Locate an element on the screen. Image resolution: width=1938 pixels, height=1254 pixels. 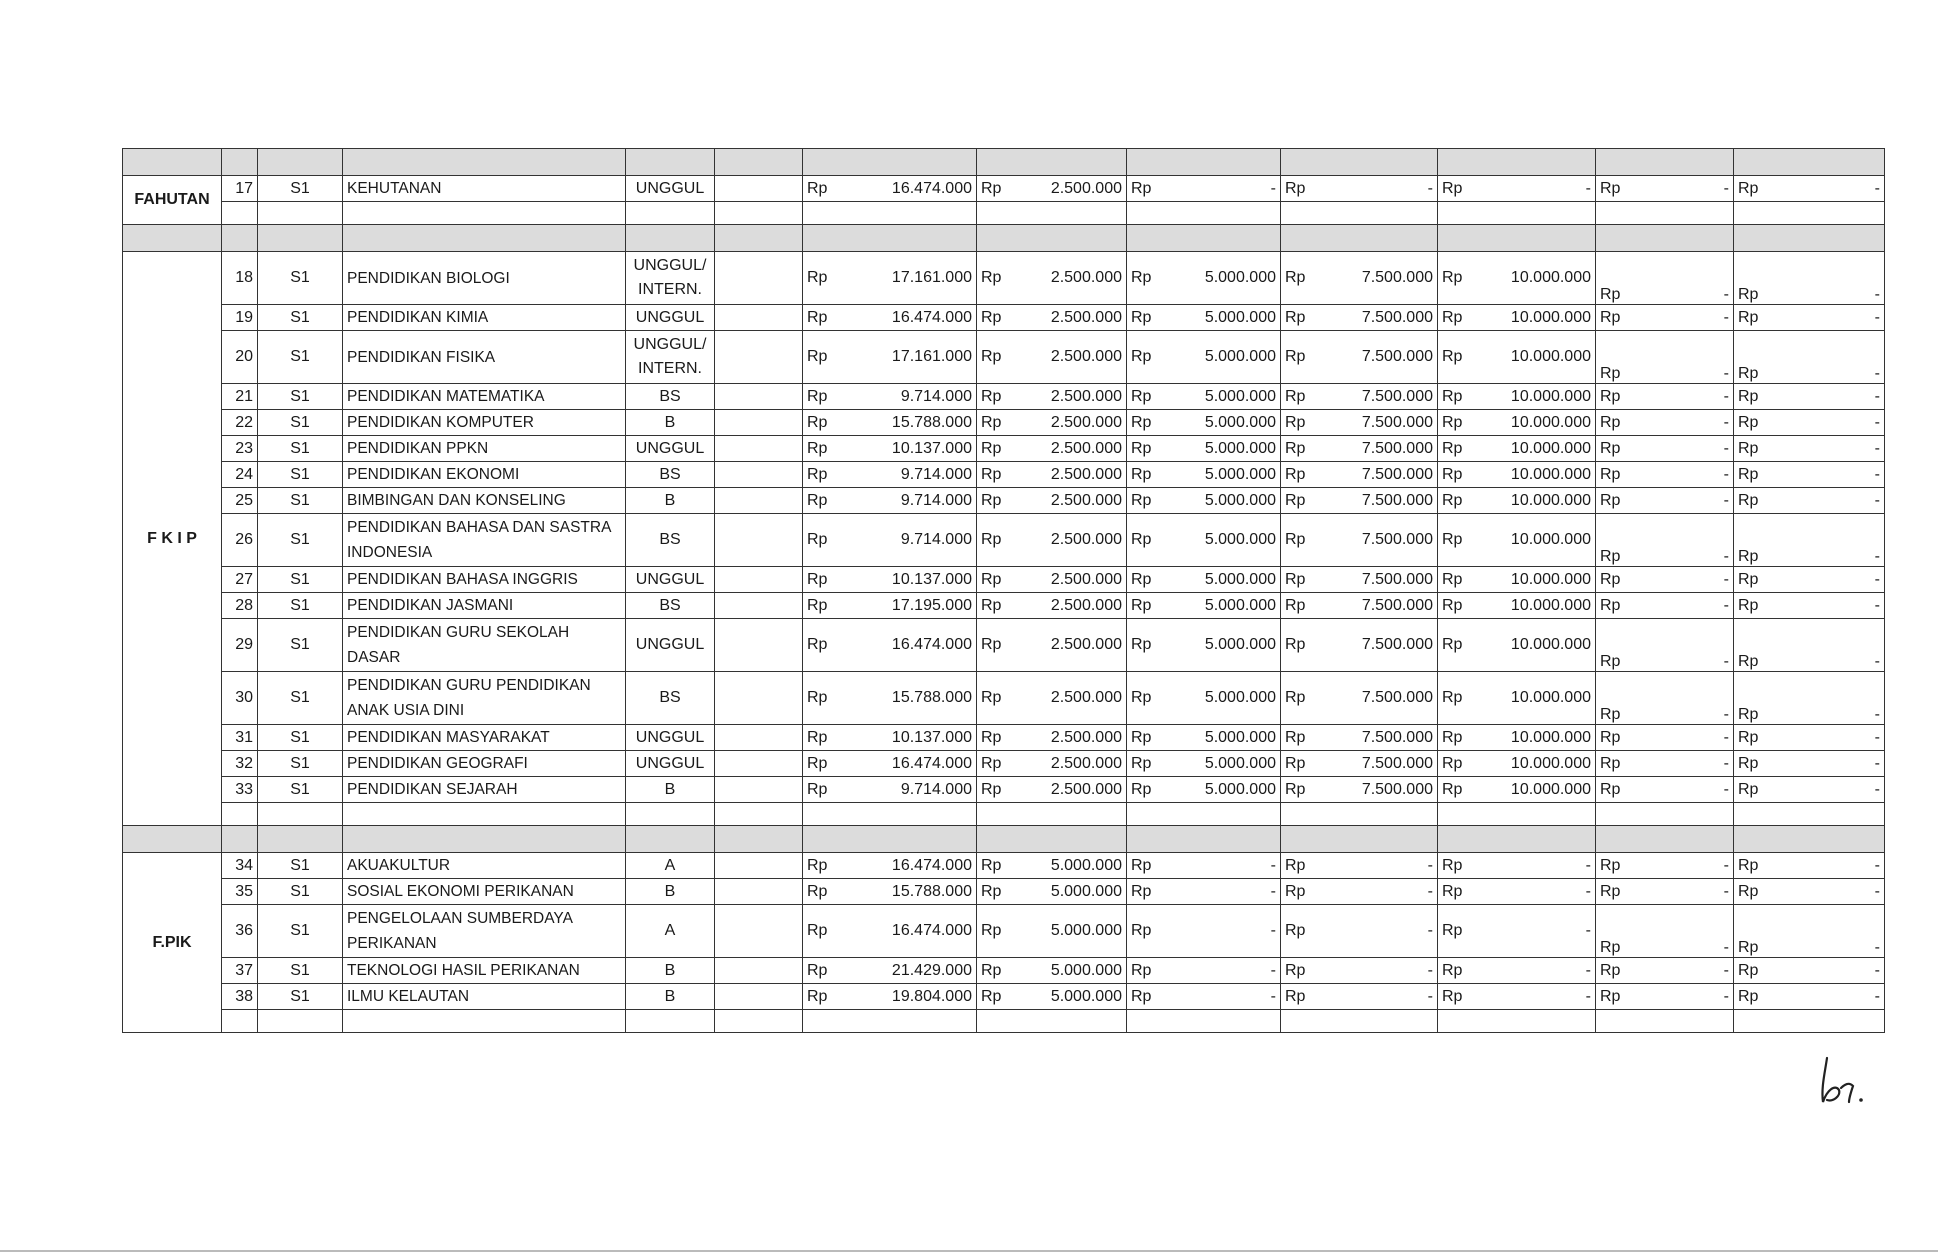
accreditation: UNGGUL is located at coordinates (670, 579).